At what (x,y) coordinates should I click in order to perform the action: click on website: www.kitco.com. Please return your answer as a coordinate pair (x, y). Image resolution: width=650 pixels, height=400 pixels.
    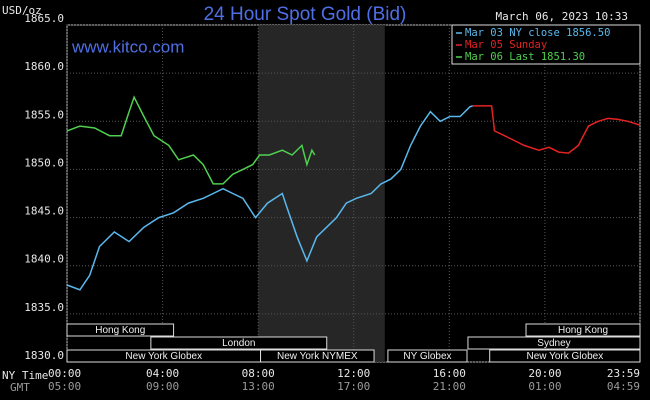
    Looking at the image, I should click on (127, 46).